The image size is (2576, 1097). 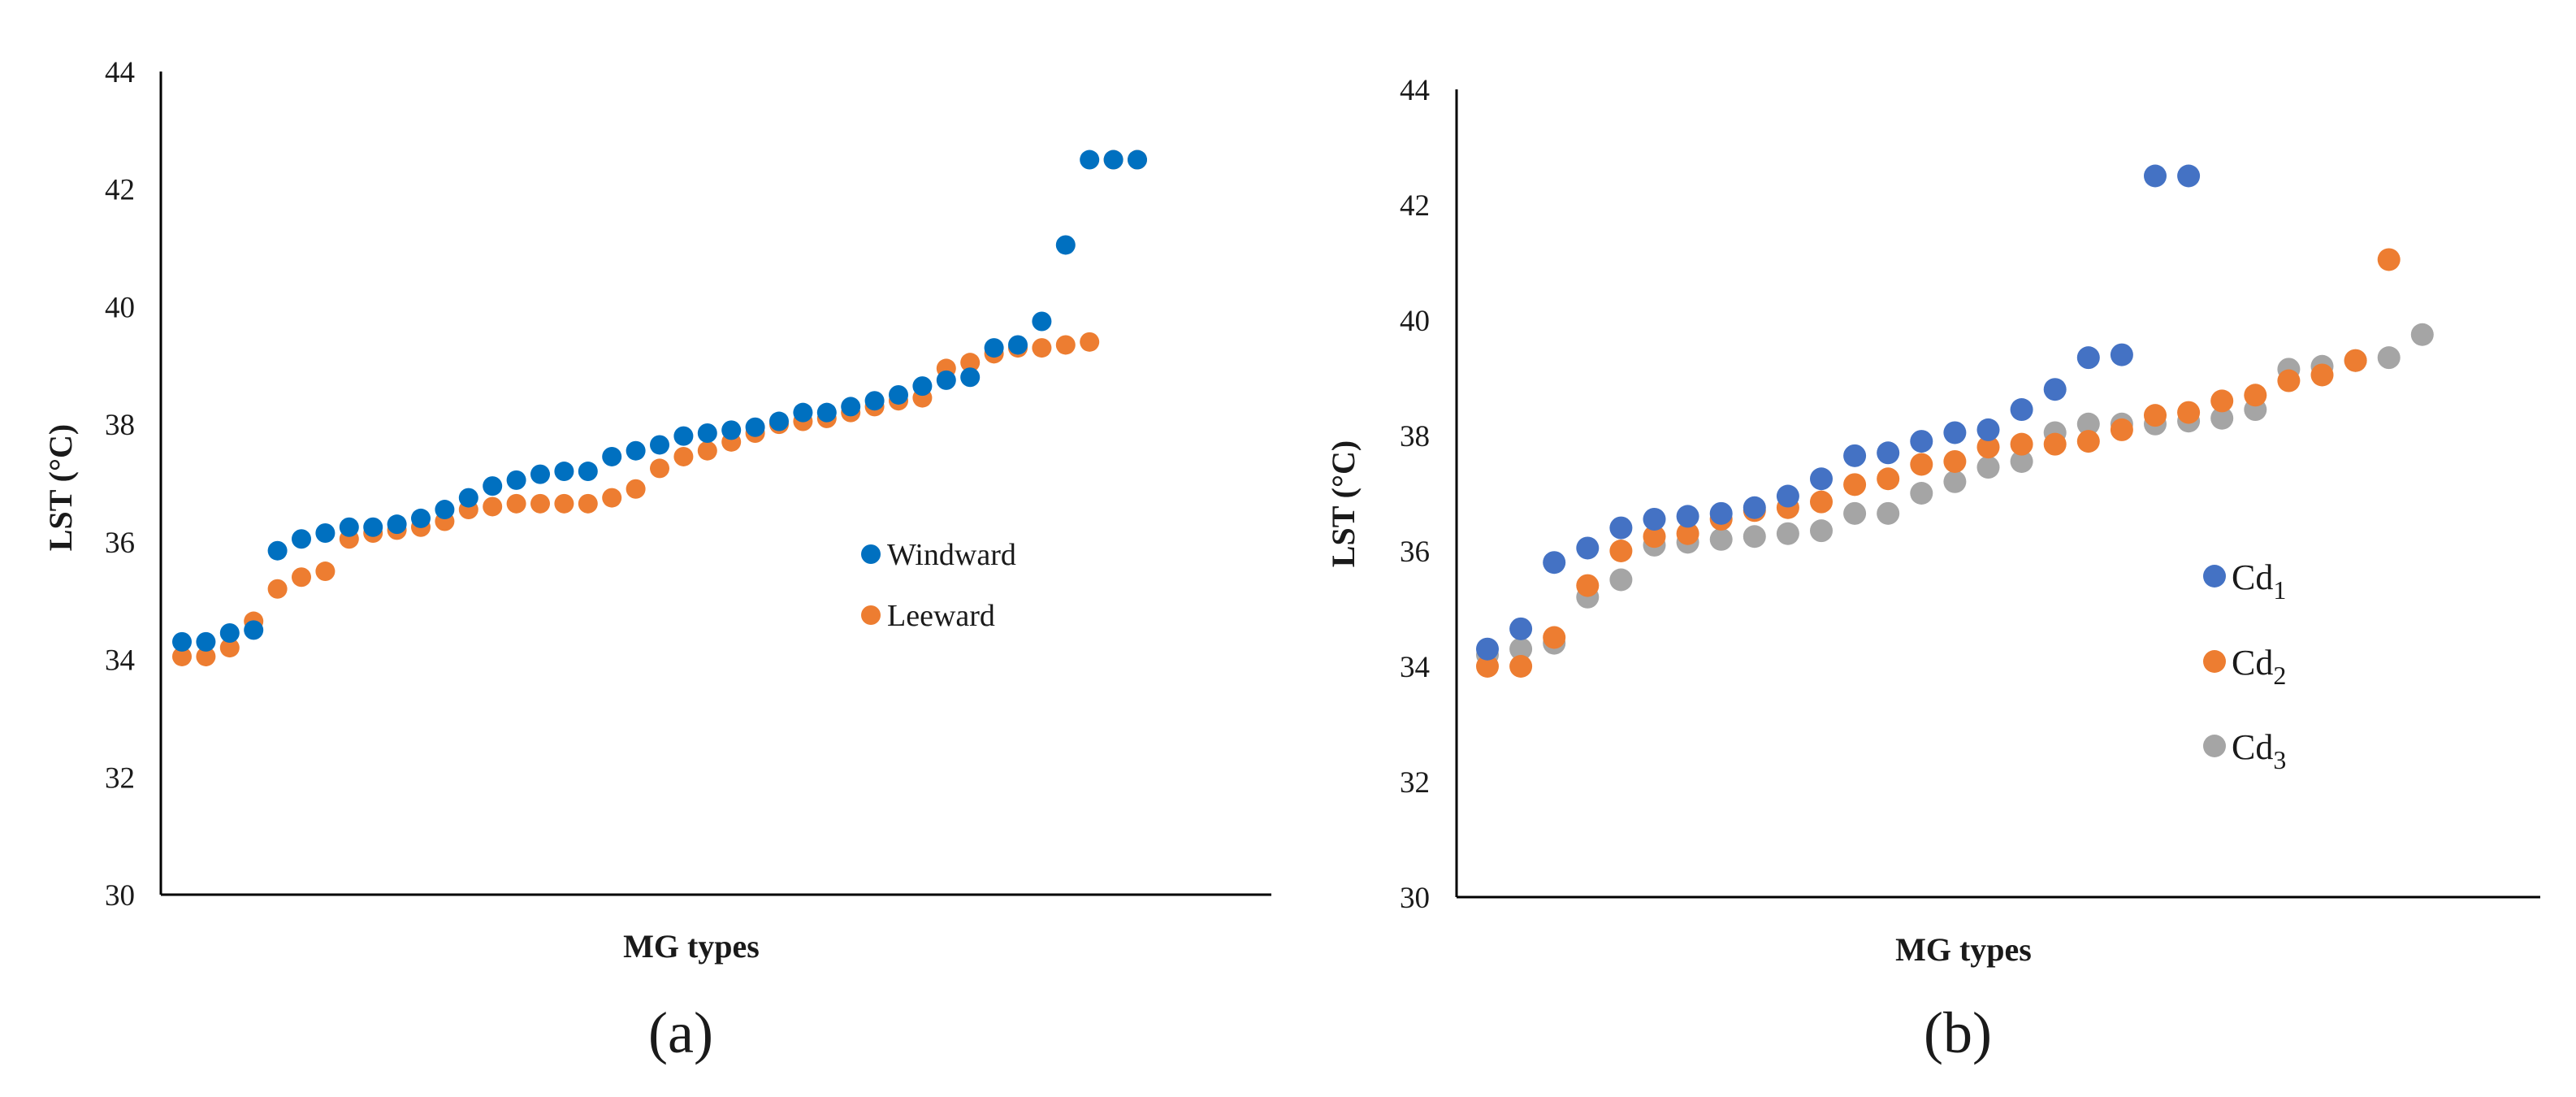 I want to click on panel-label-b: (b), so click(x=1958, y=1033).